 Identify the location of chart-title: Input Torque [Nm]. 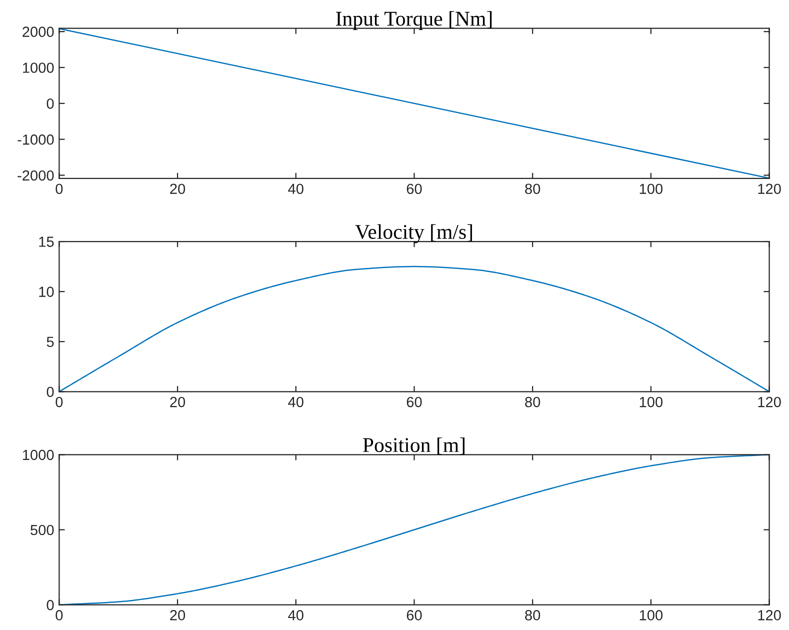
(414, 20).